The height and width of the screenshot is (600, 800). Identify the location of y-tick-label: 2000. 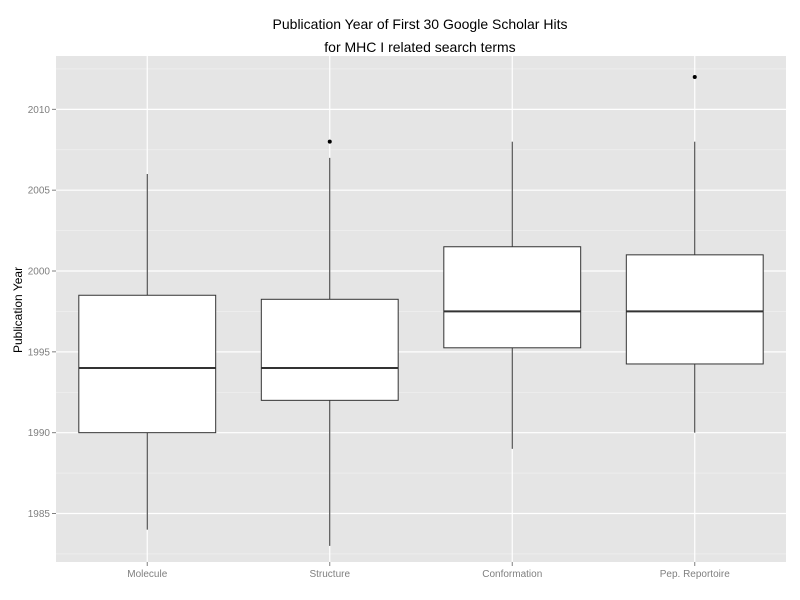
(39, 272).